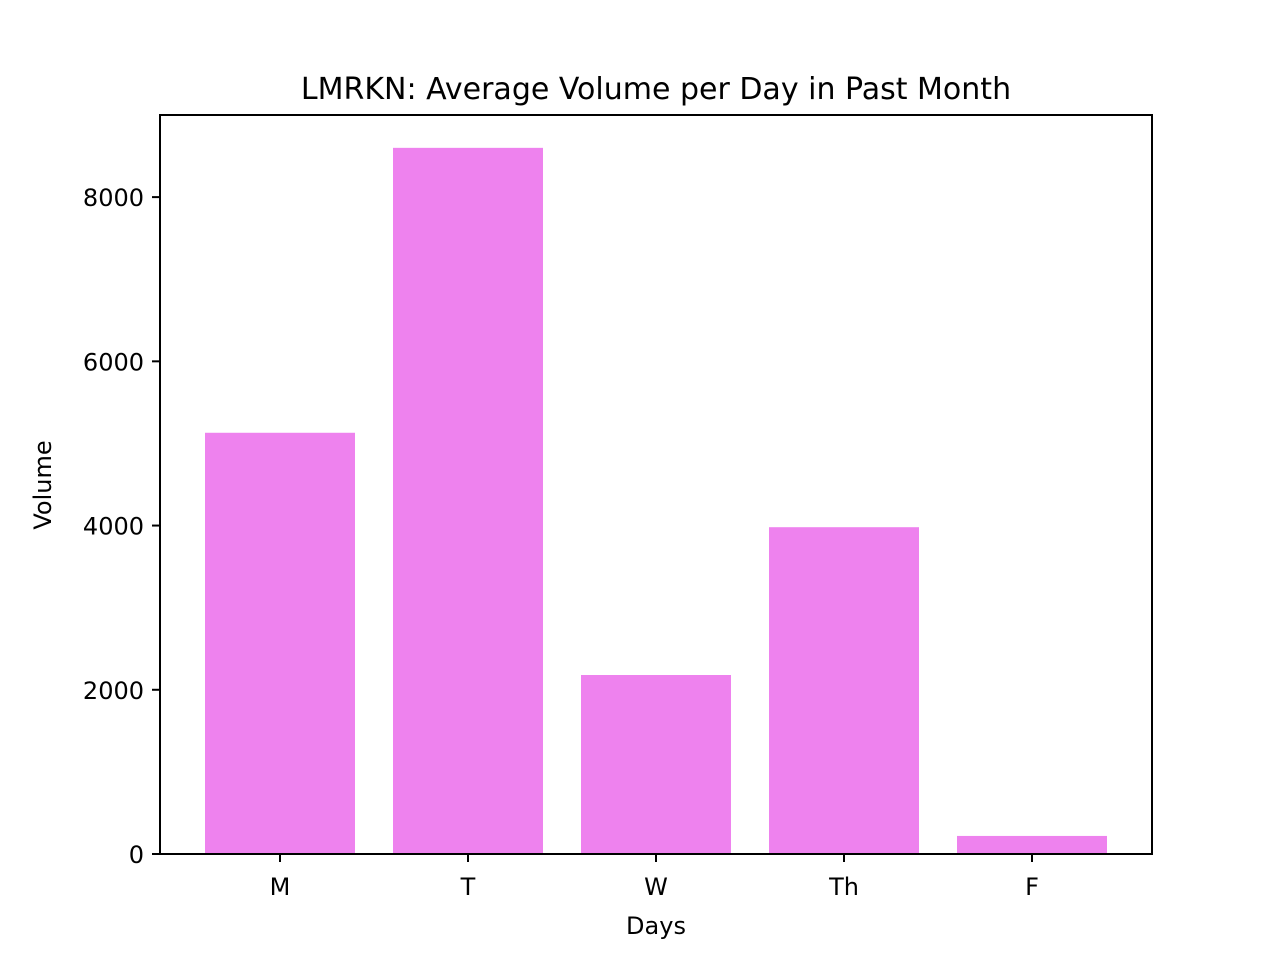 Image resolution: width=1280 pixels, height=960 pixels. Describe the element at coordinates (656, 887) in the screenshot. I see `x-tick-label: W` at that location.